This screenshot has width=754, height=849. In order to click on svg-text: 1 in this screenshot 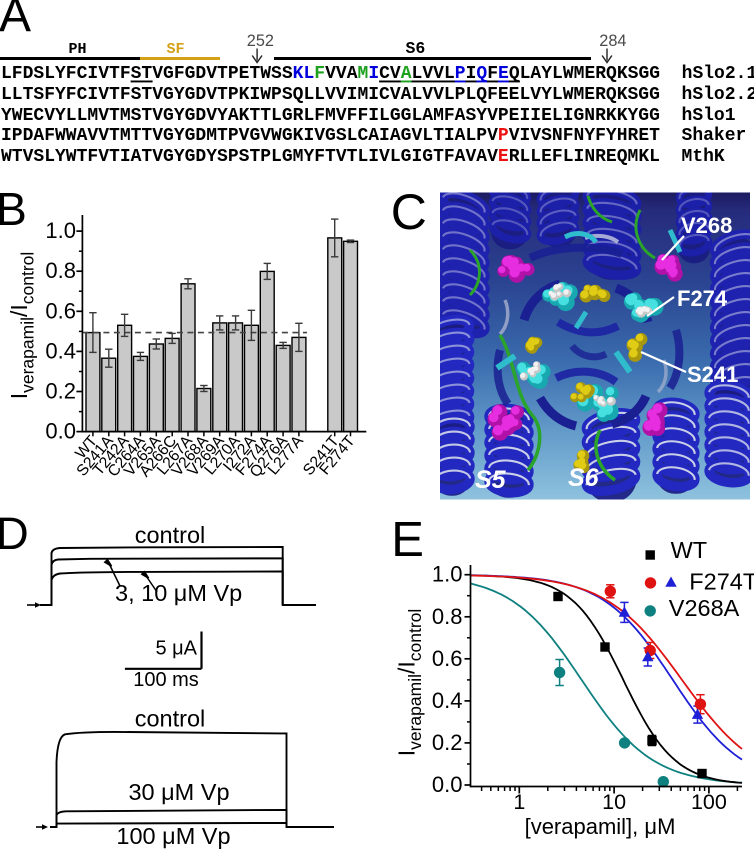, I will do `click(519, 802)`.